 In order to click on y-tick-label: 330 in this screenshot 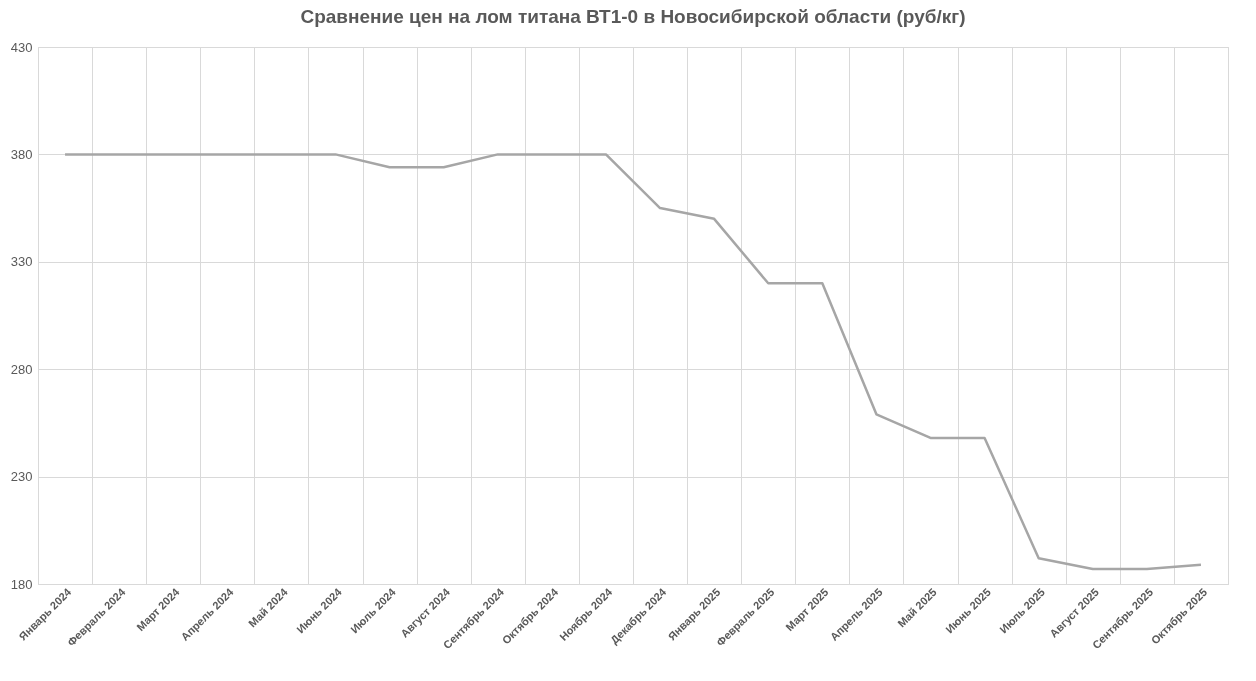, I will do `click(21, 262)`.